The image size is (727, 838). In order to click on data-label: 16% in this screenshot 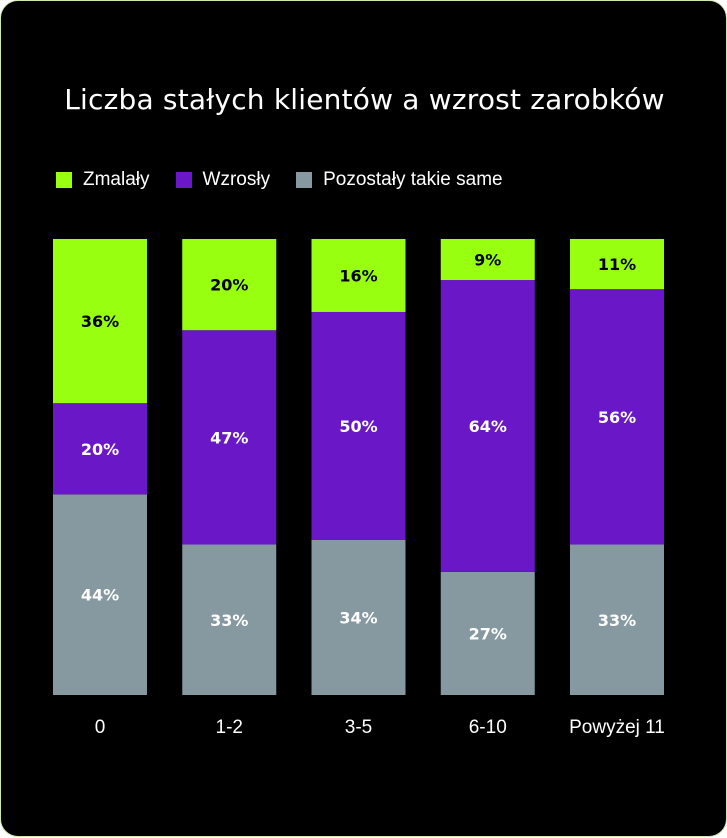, I will do `click(358, 275)`.